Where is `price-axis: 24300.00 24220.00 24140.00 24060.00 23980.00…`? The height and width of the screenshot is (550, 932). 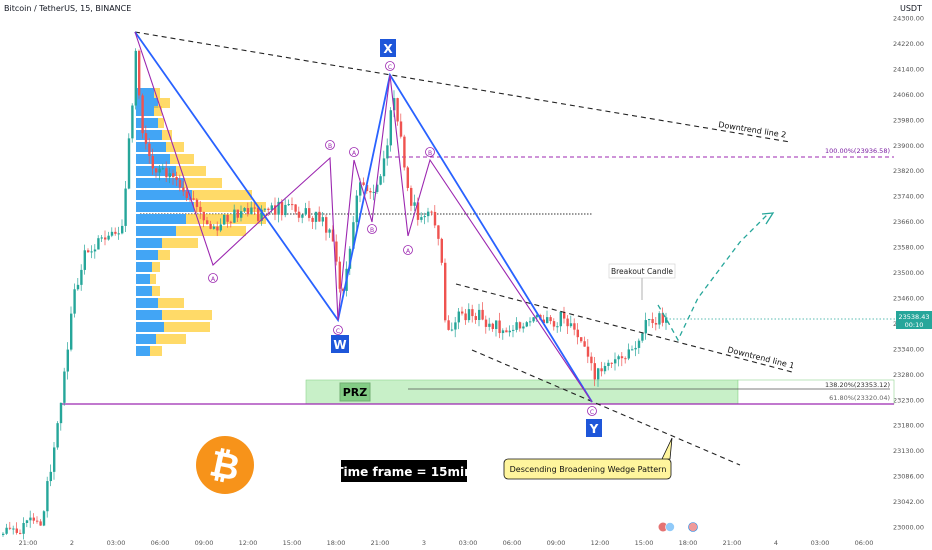
price-axis: 24300.00 24220.00 24140.00 24060.00 23980.00… is located at coordinates (908, 273).